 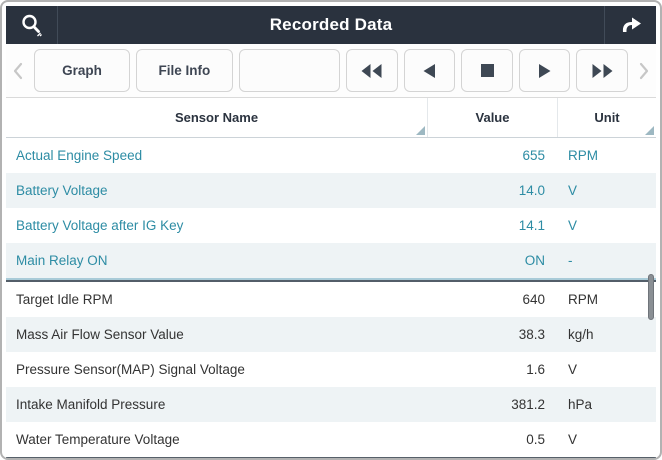 What do you see at coordinates (82, 70) in the screenshot?
I see `graph-button: Graph` at bounding box center [82, 70].